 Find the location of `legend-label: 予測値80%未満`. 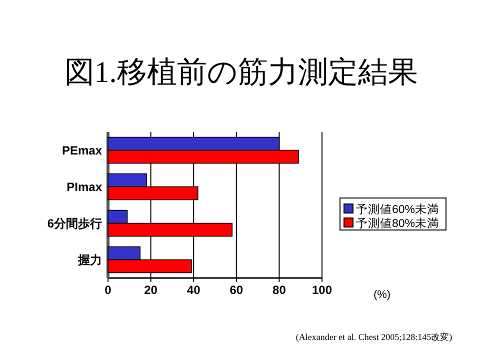

legend-label: 予測値80%未満 is located at coordinates (398, 223).